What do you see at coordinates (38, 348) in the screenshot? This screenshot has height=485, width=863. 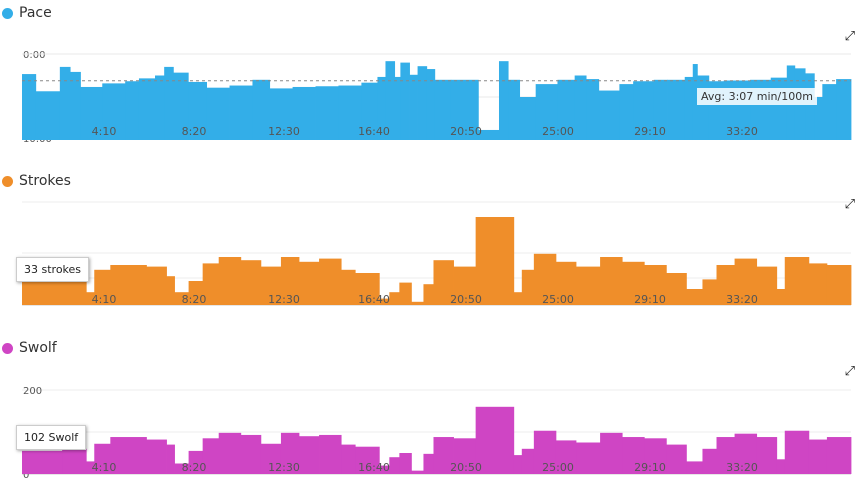 I see `swolf-title-label: Swolf` at bounding box center [38, 348].